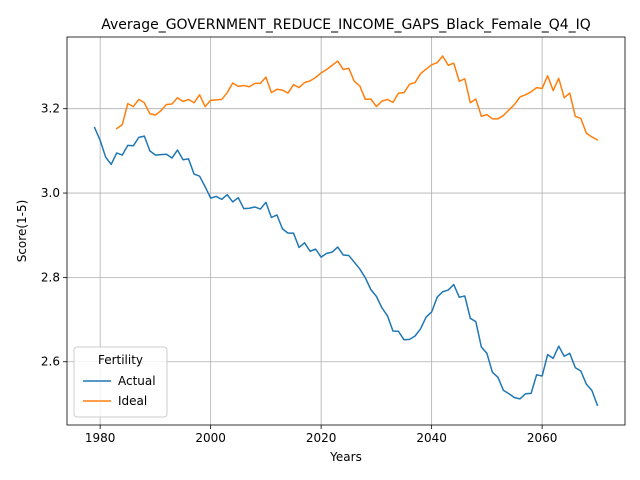 Image resolution: width=640 pixels, height=480 pixels. What do you see at coordinates (431, 438) in the screenshot?
I see `x-tick-label: 2040` at bounding box center [431, 438].